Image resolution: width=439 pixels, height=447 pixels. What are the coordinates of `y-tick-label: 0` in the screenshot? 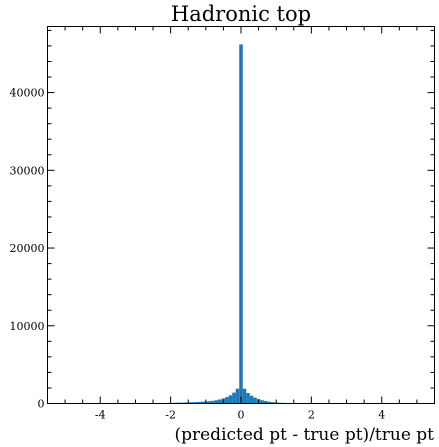 It's located at (41, 404).